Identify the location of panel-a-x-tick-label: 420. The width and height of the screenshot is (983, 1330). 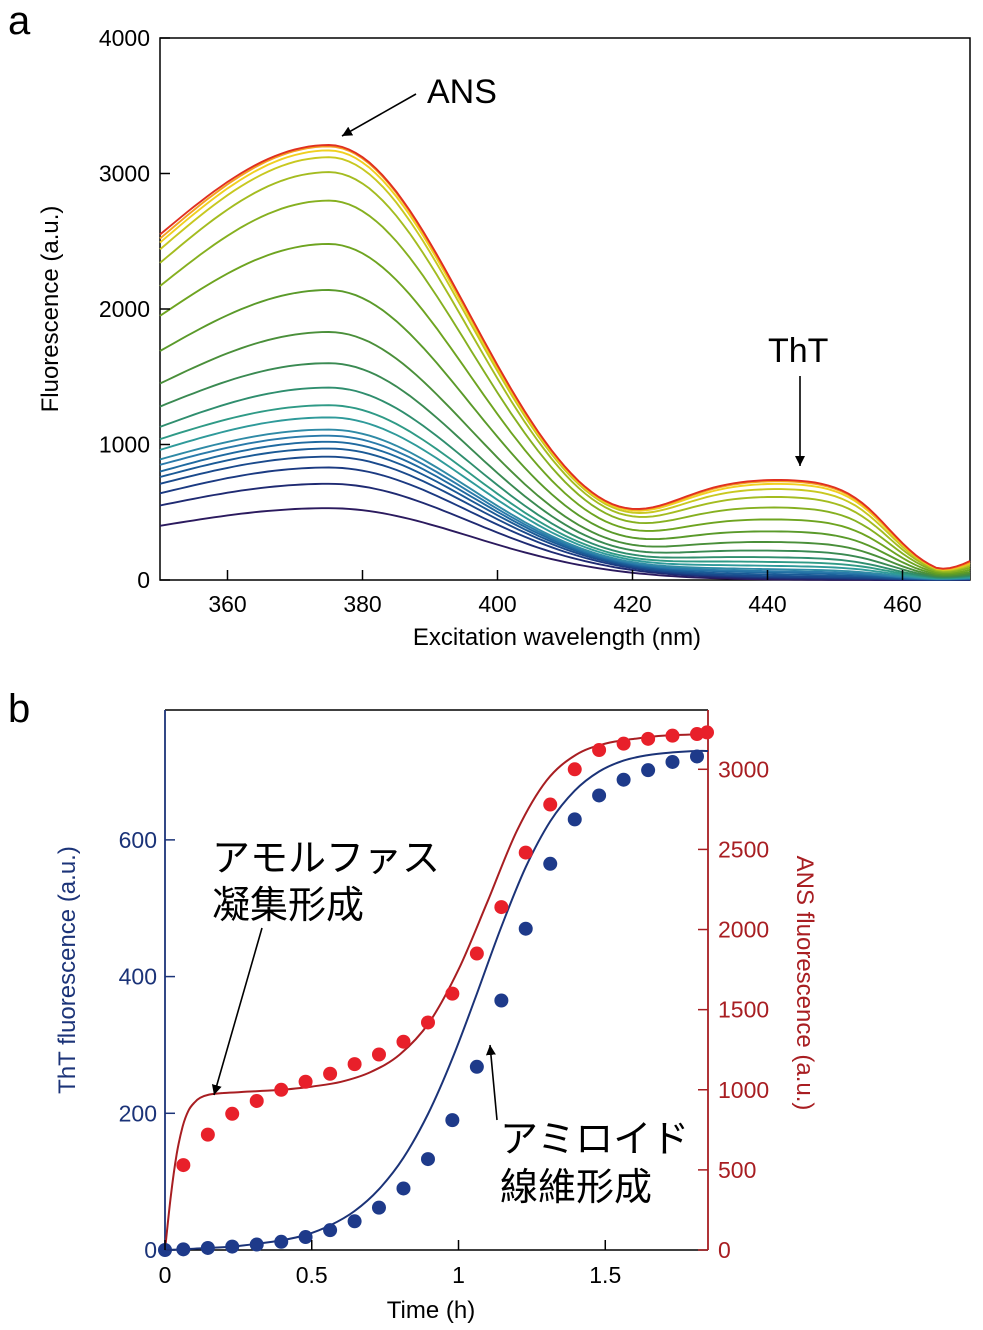
(632, 604).